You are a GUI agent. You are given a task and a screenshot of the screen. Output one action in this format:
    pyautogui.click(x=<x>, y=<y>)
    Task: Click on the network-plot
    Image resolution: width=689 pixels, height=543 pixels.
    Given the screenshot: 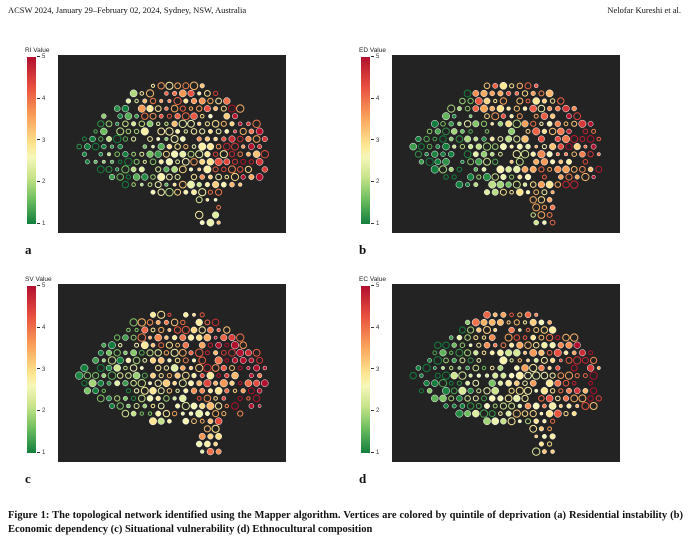 What is the action you would take?
    pyautogui.click(x=172, y=373)
    